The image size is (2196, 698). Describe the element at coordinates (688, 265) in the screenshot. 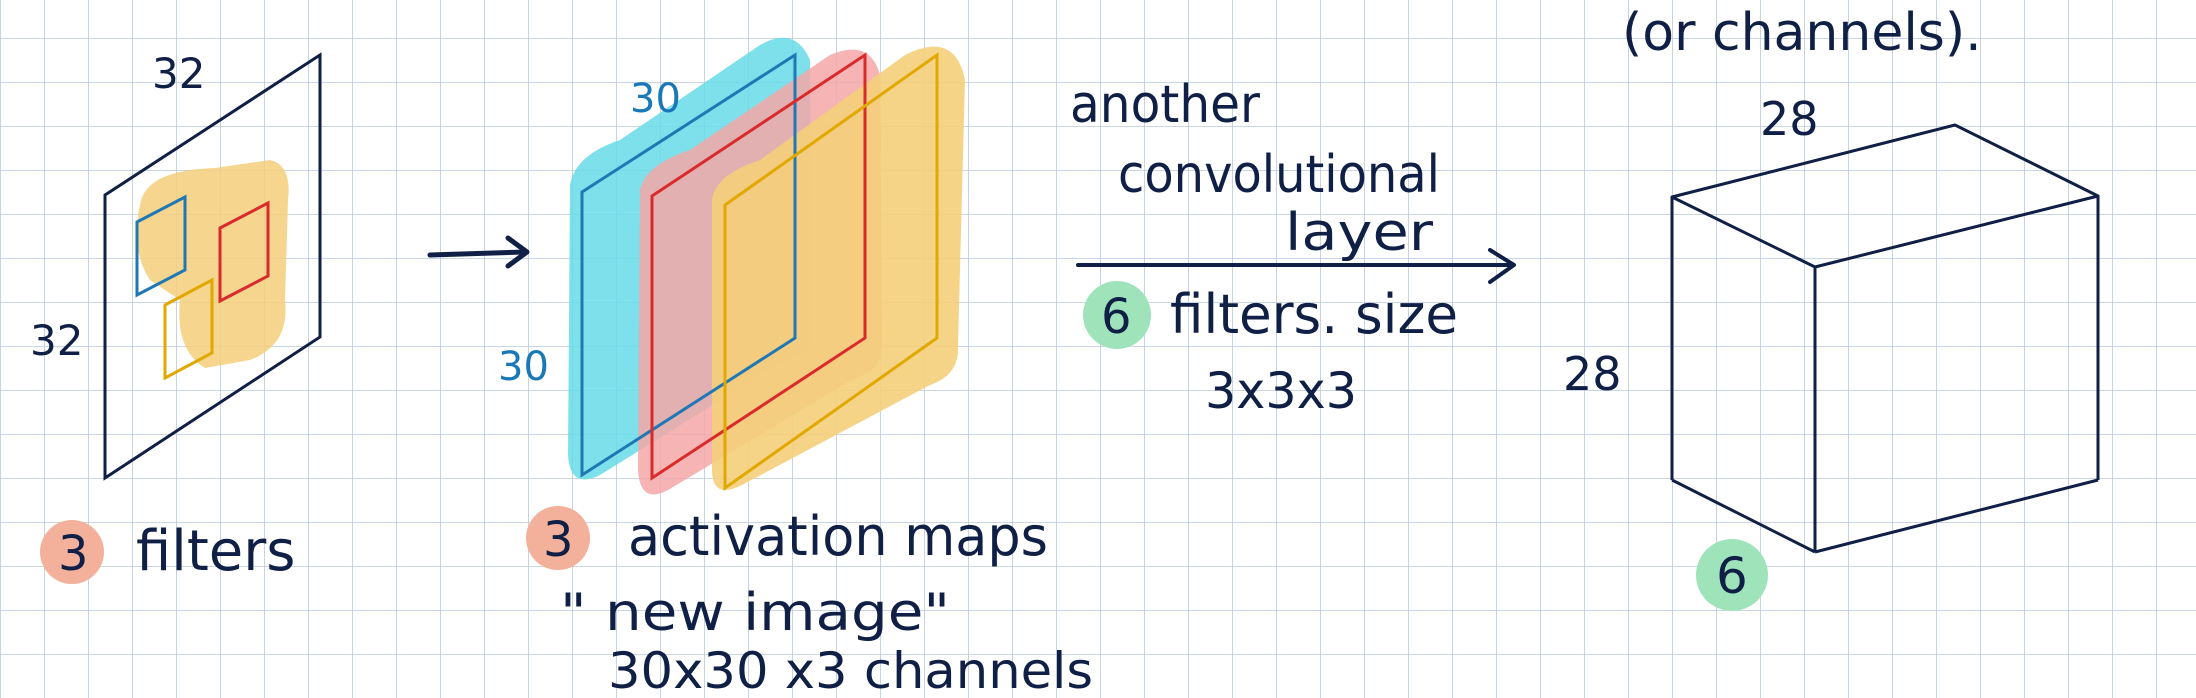

I see `blue-activation-map` at that location.